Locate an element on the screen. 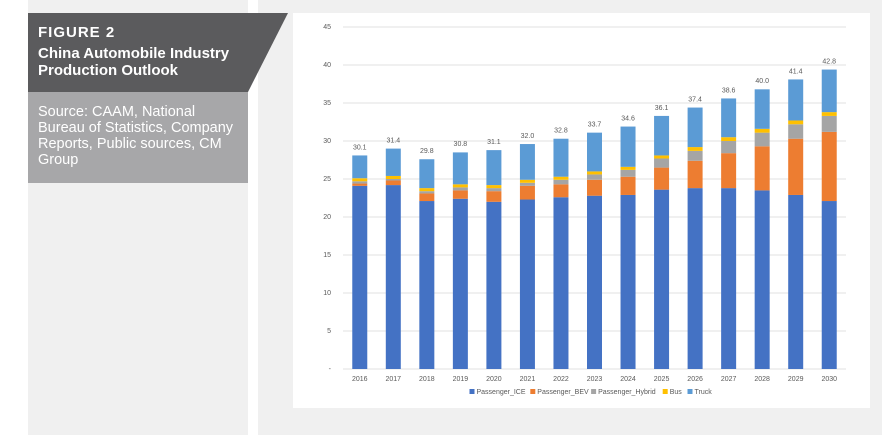  legend-label: Passenger_ICE is located at coordinates (501, 392).